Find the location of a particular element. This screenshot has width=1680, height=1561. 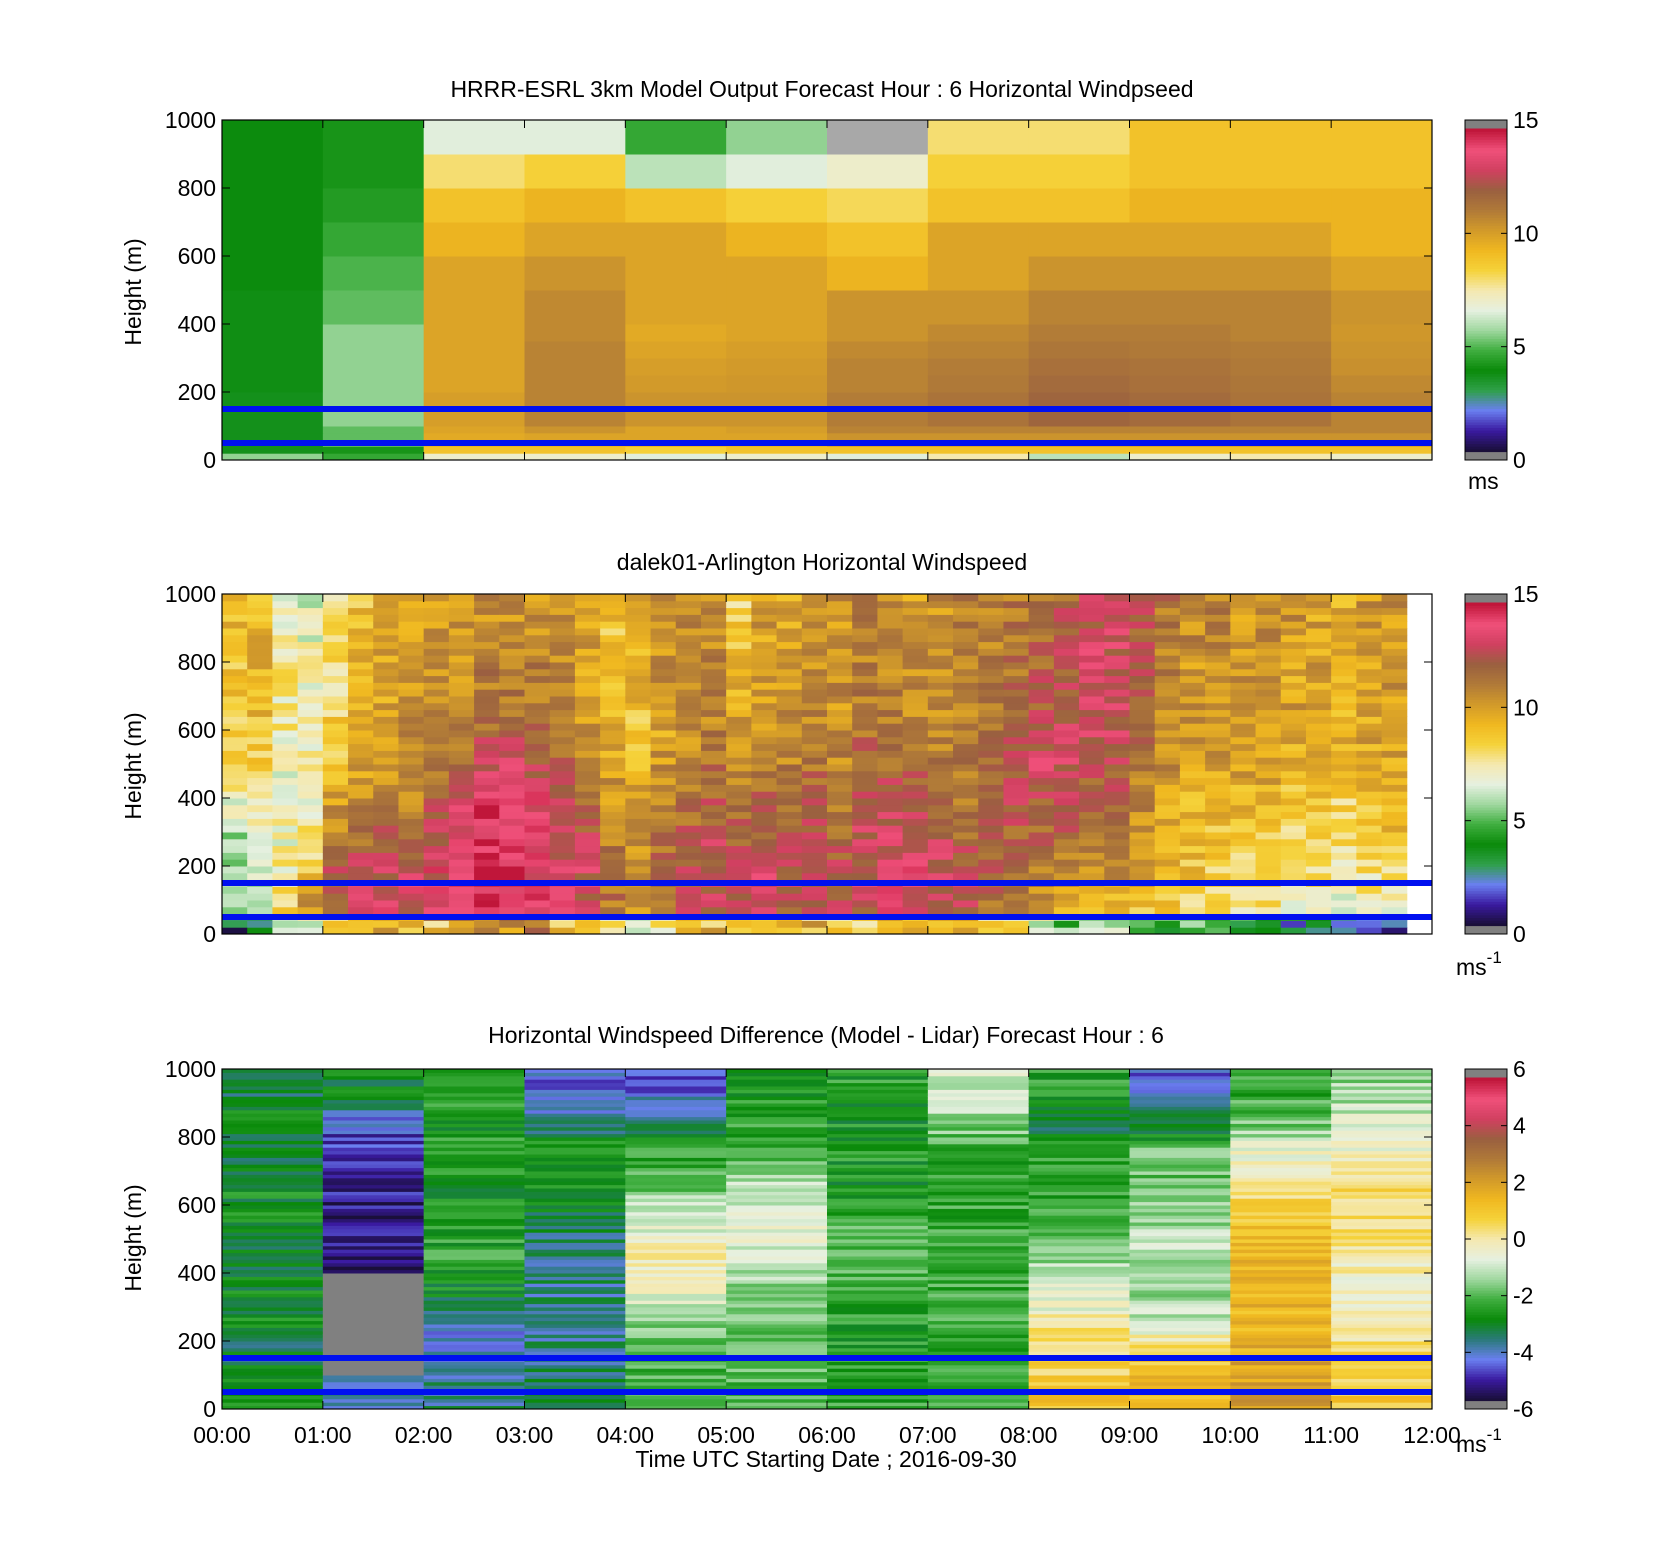

ytick-label: 200 is located at coordinates (197, 1341).